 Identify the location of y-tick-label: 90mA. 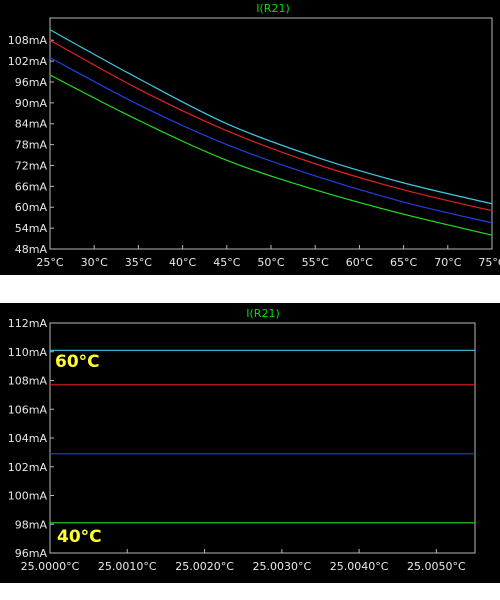
(31, 103).